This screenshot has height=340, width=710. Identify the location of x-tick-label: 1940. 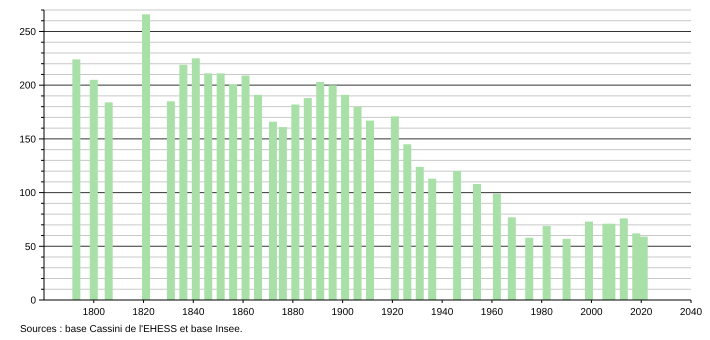
(442, 312).